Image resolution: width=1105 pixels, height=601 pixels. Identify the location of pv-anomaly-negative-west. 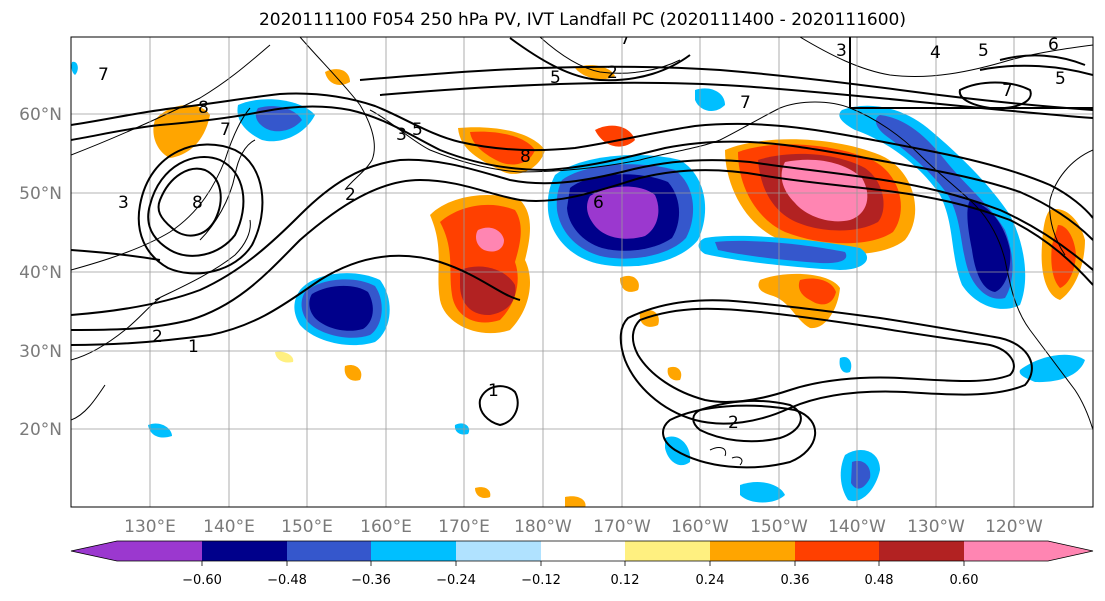
(313, 222).